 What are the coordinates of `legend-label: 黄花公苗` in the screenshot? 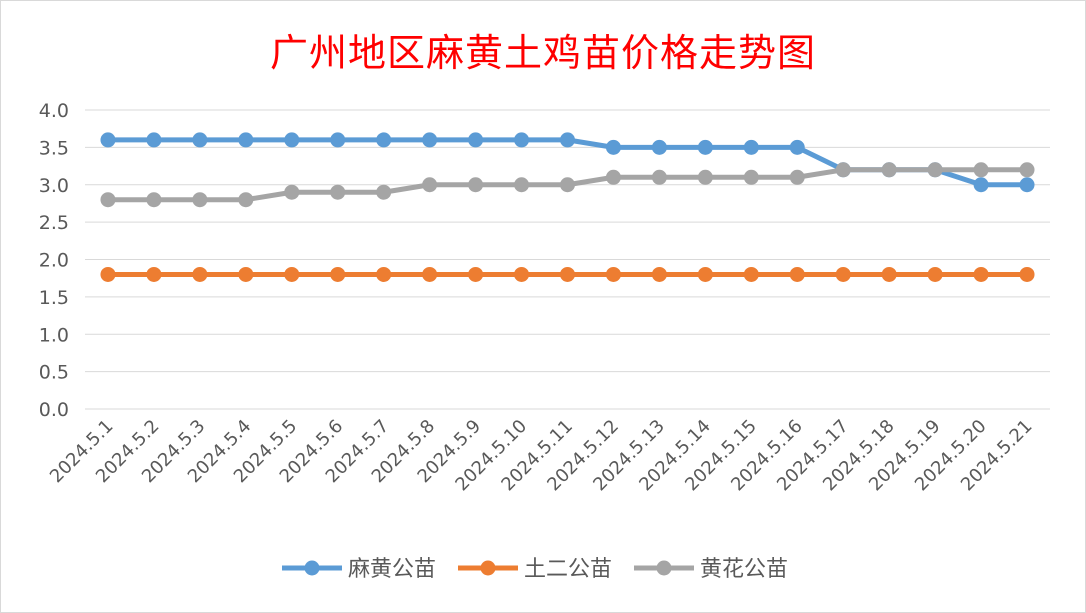 It's located at (744, 569).